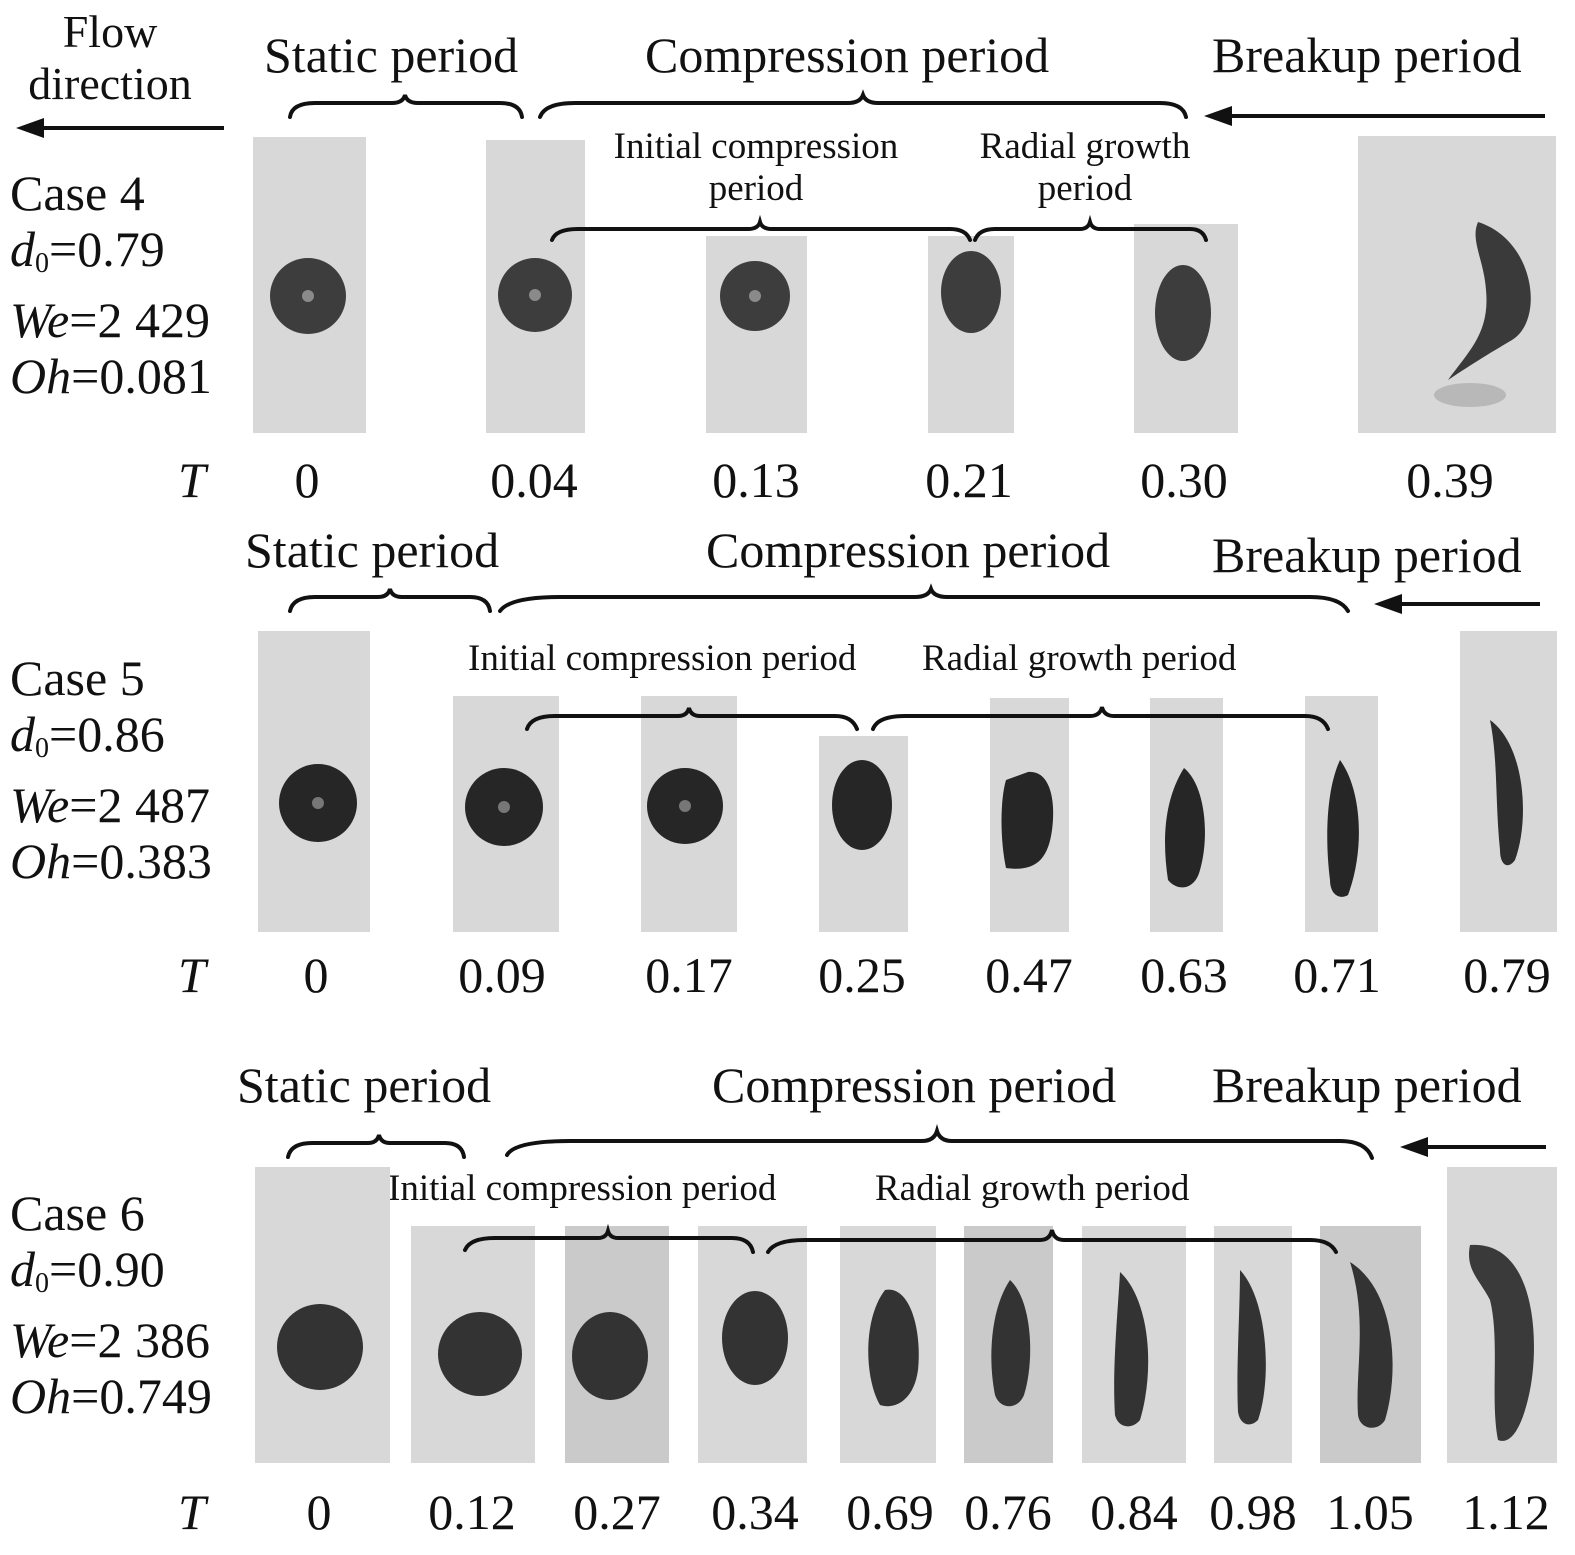  I want to click on case5-d0: d0=0.86, so click(87, 735).